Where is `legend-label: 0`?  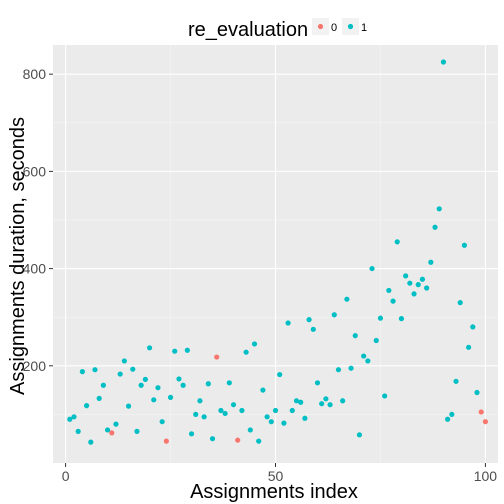 legend-label: 0 is located at coordinates (334, 28).